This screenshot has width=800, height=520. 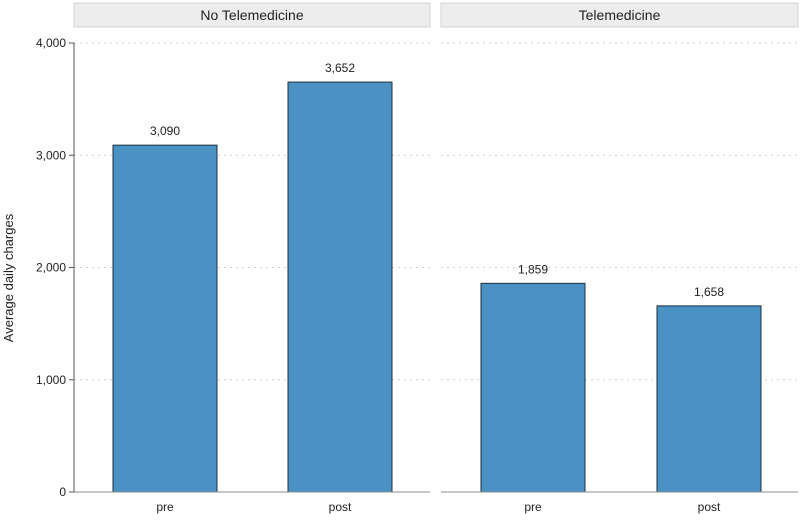 What do you see at coordinates (8, 277) in the screenshot?
I see `y-axis-title: Average daily charges` at bounding box center [8, 277].